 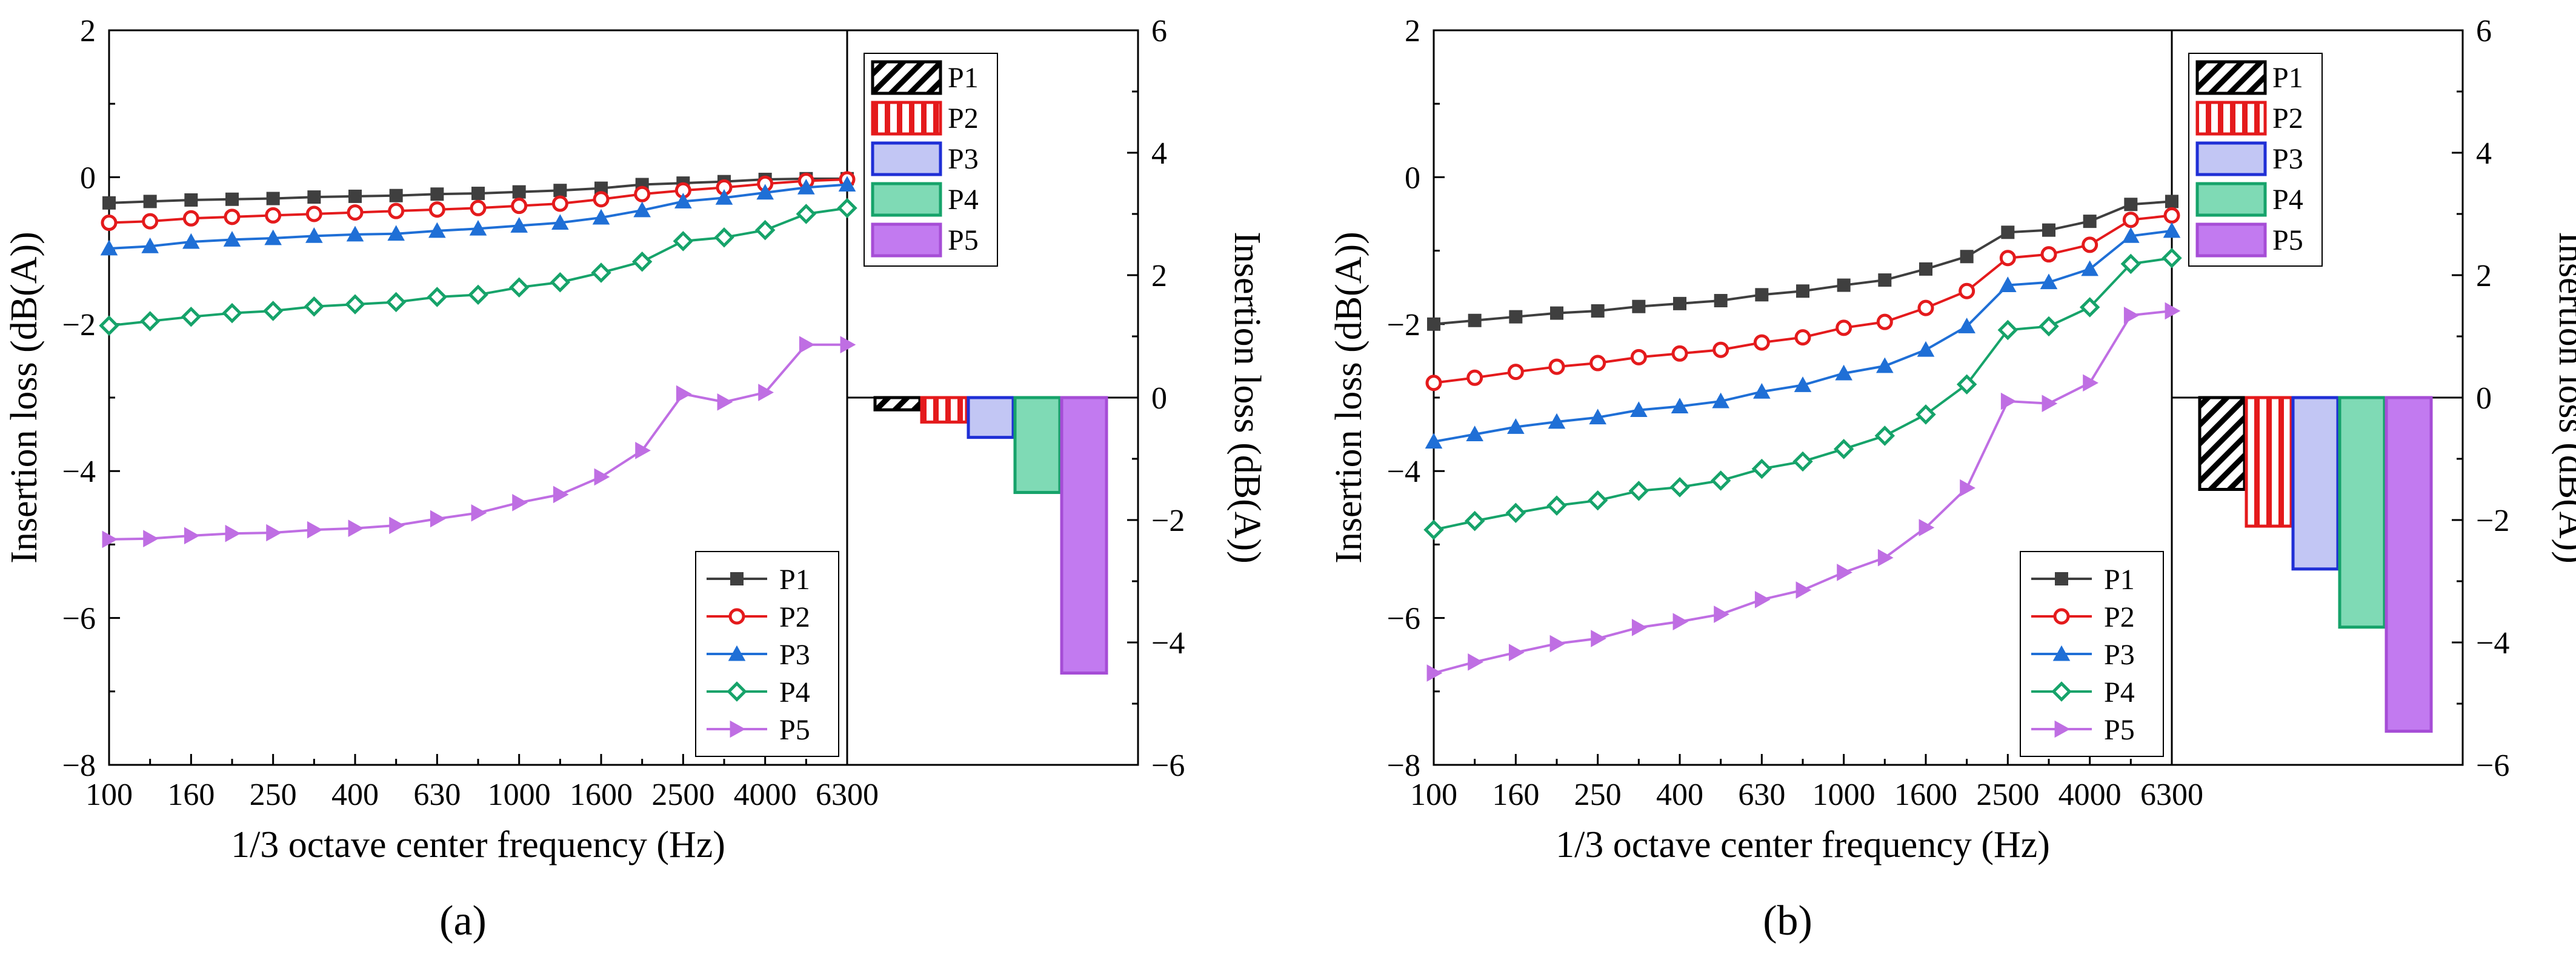 What do you see at coordinates (944, 410) in the screenshot?
I see `bar-p2` at bounding box center [944, 410].